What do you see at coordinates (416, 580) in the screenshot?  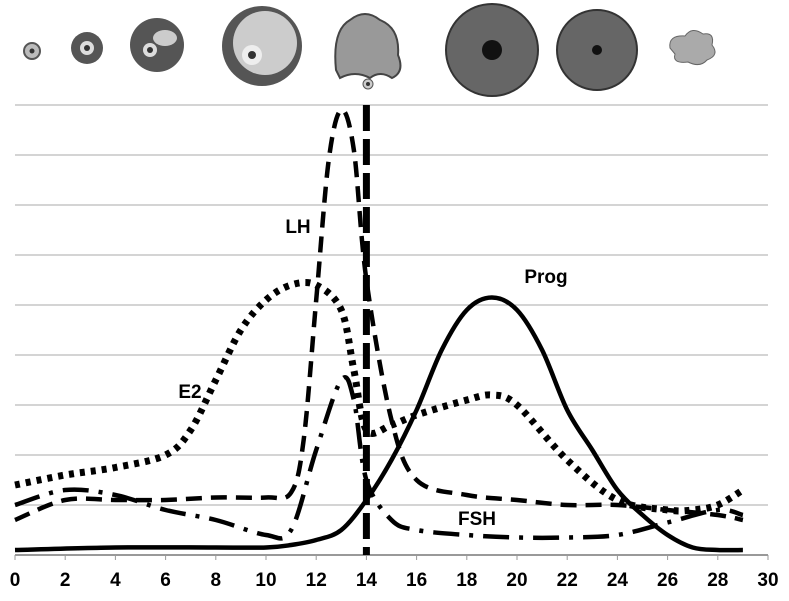 I see `x-tick-label: 16` at bounding box center [416, 580].